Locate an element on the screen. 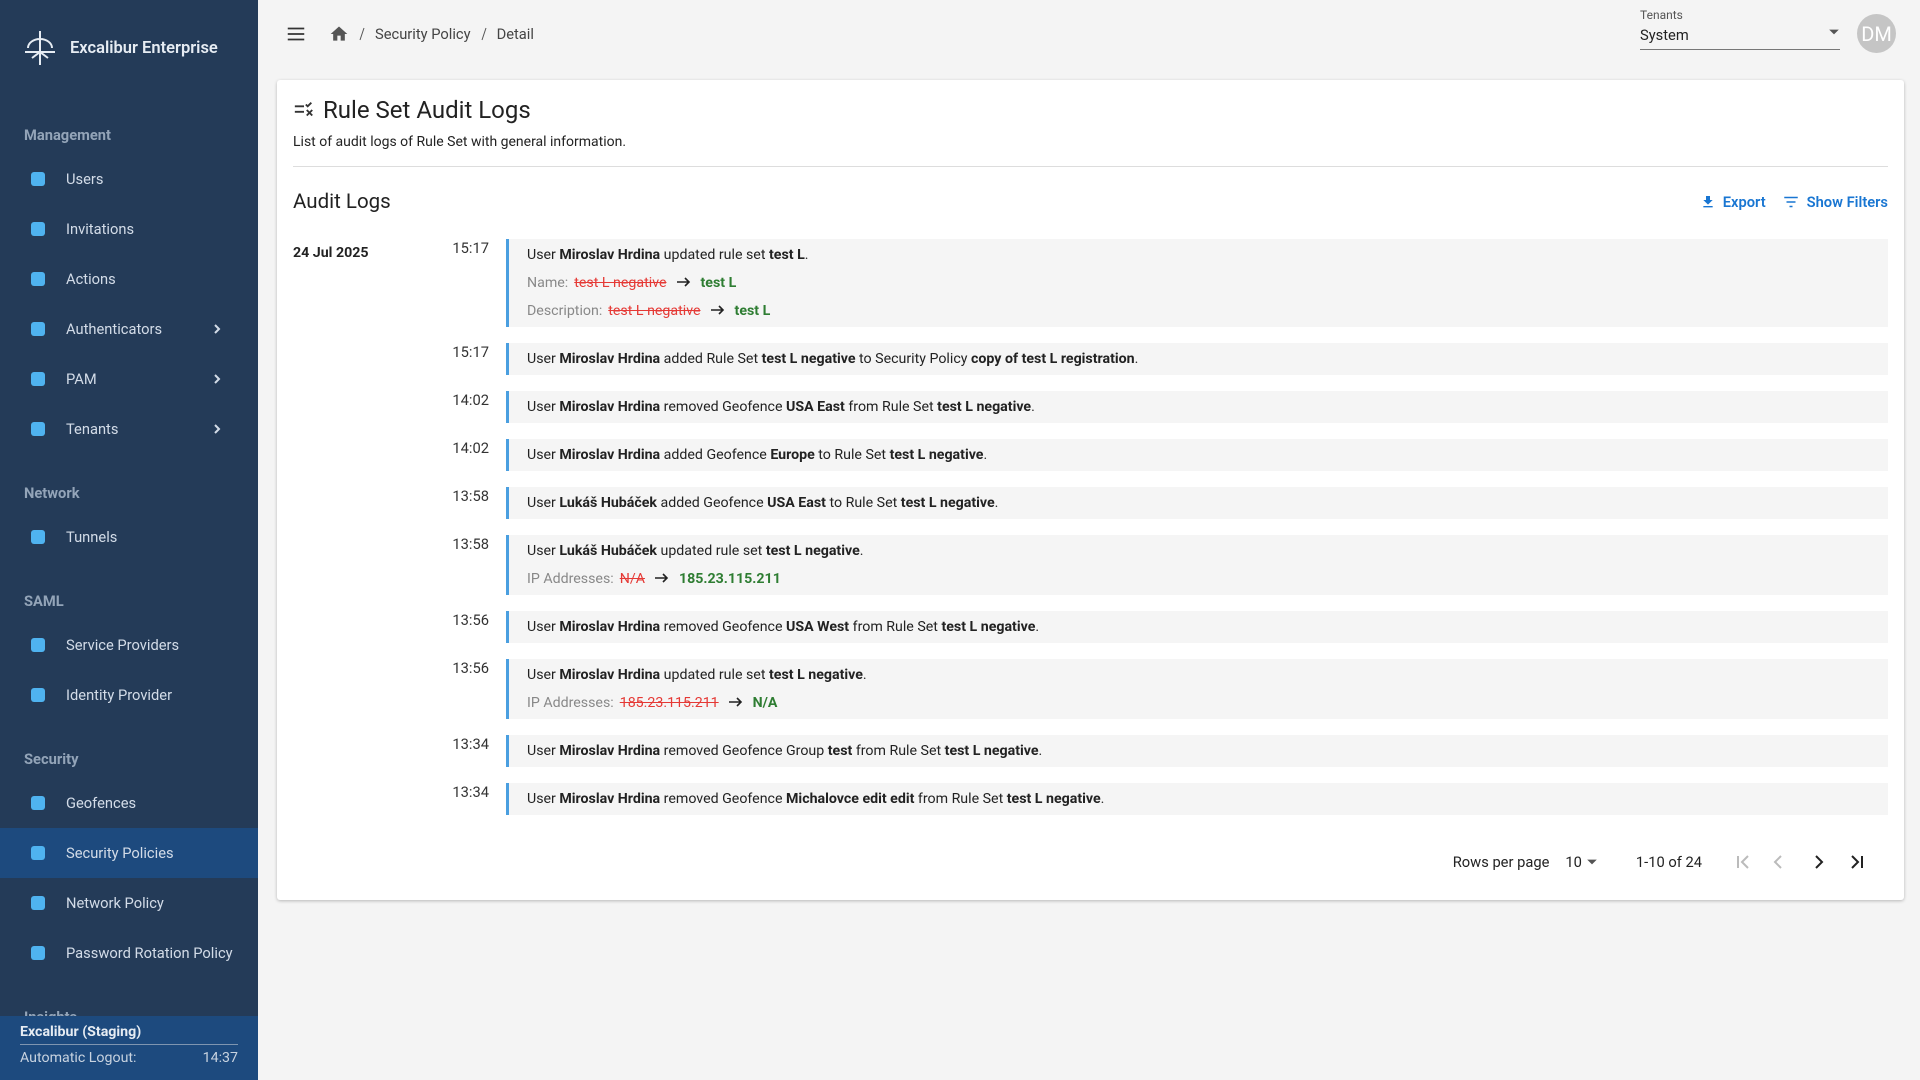 The image size is (1920, 1080). change-label: IP Addresses: is located at coordinates (570, 579).